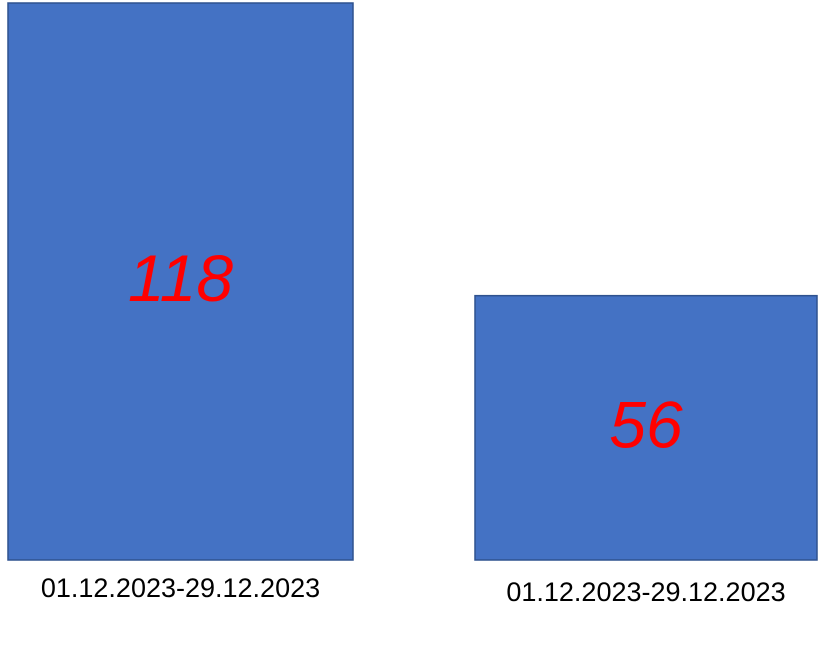 The width and height of the screenshot is (818, 654). I want to click on category-label-1: 01.12.2023-29.12.2023, so click(180, 588).